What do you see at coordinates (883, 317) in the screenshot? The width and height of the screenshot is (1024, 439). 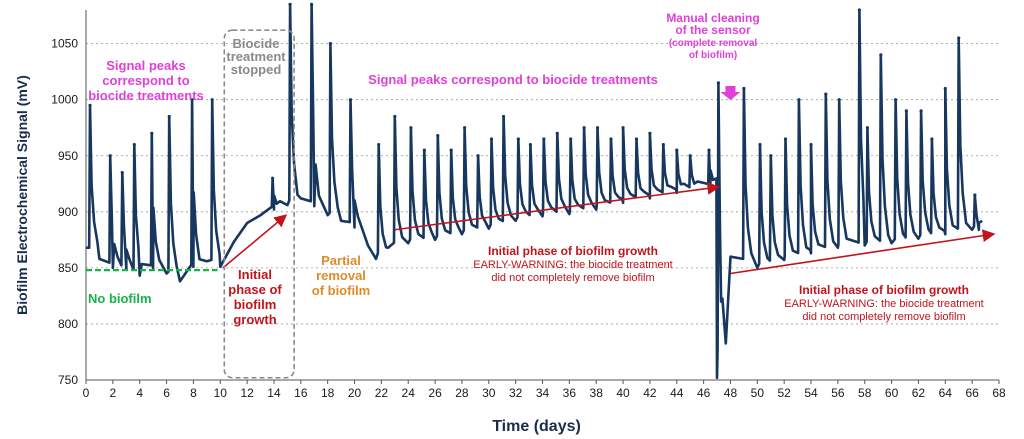 I see `ann-initial-phase-3-line: did not completely remove biofilm` at bounding box center [883, 317].